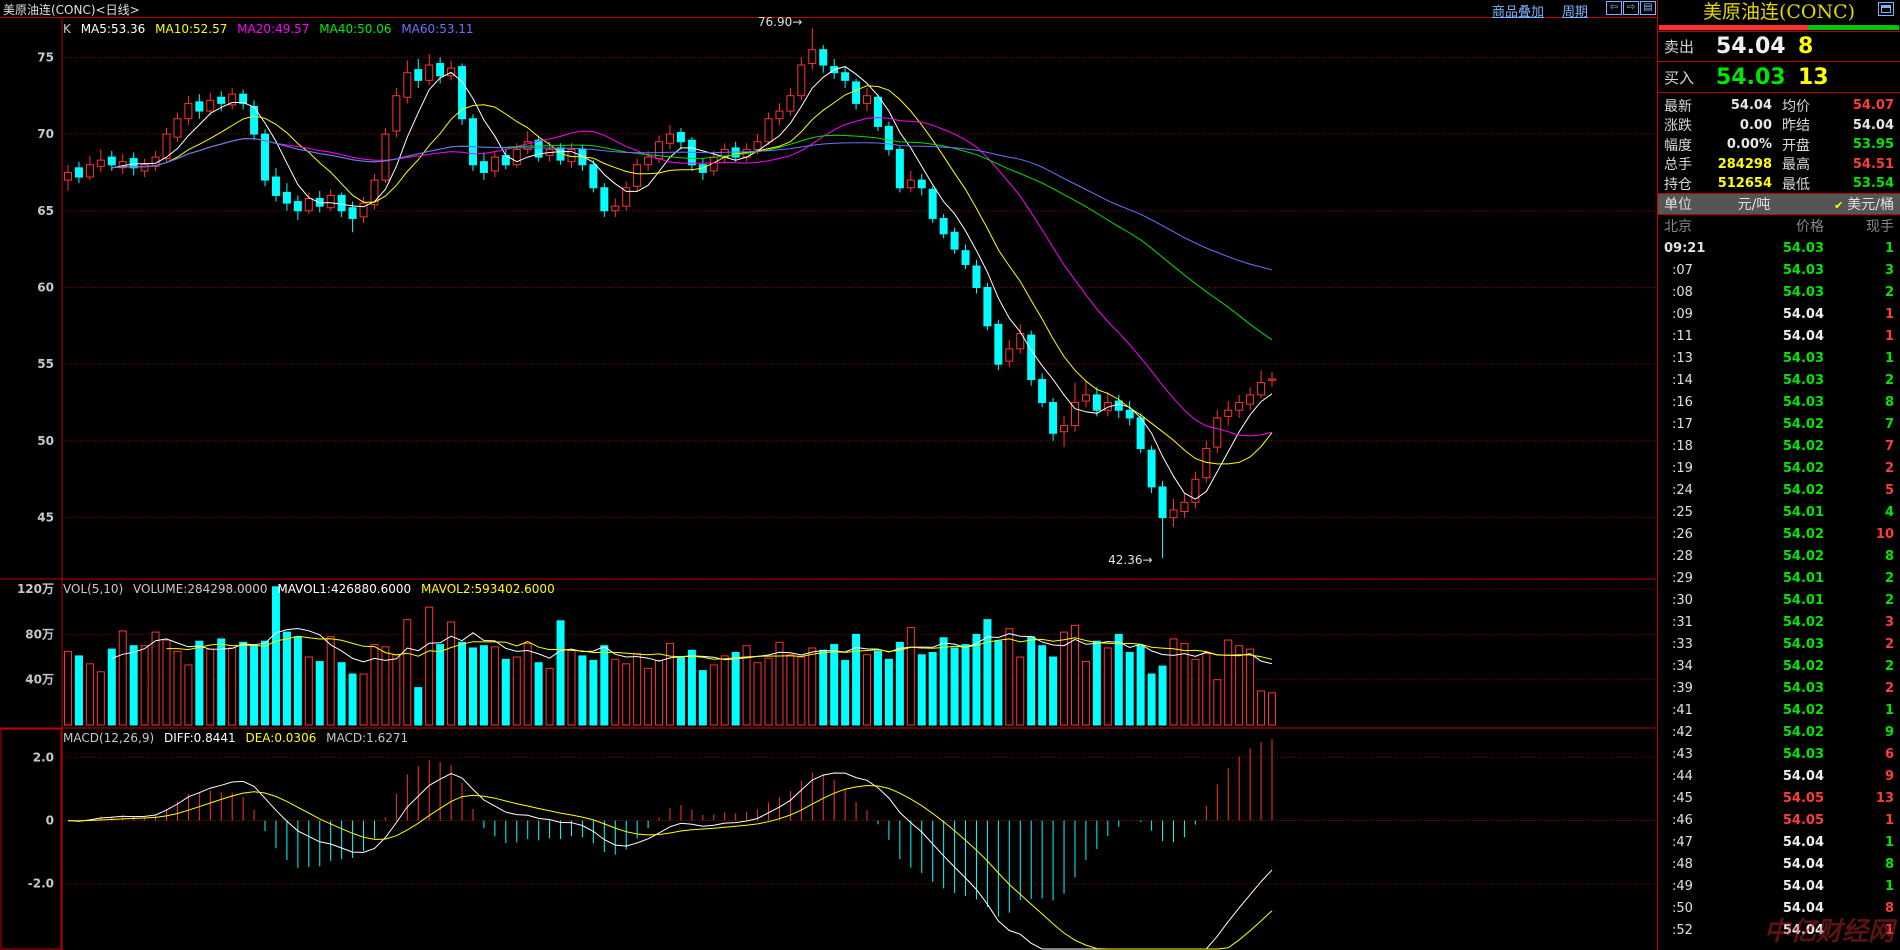 This screenshot has height=950, width=1900. What do you see at coordinates (45, 211) in the screenshot?
I see `price-tick-label: 65` at bounding box center [45, 211].